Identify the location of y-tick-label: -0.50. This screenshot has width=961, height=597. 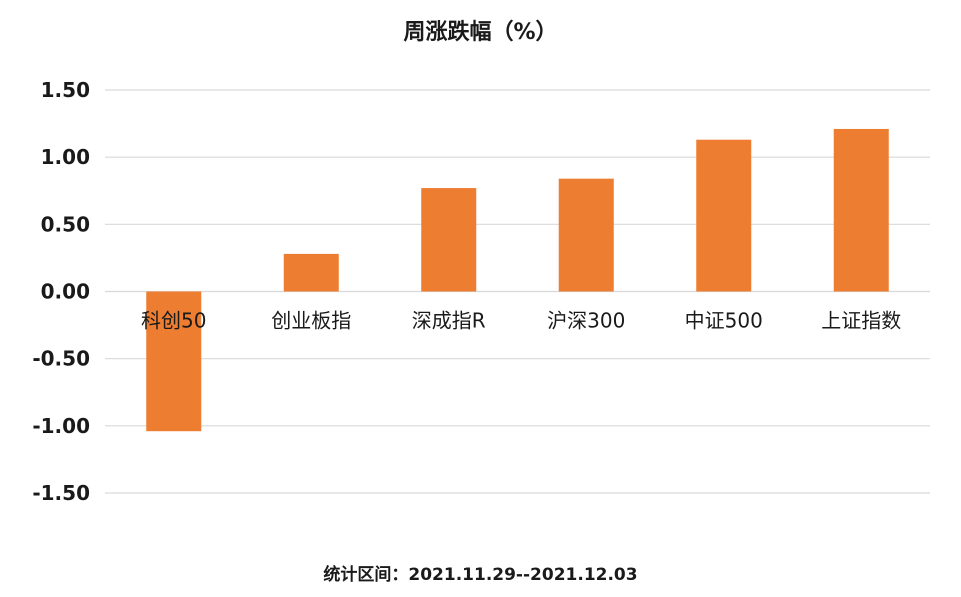
(61, 359).